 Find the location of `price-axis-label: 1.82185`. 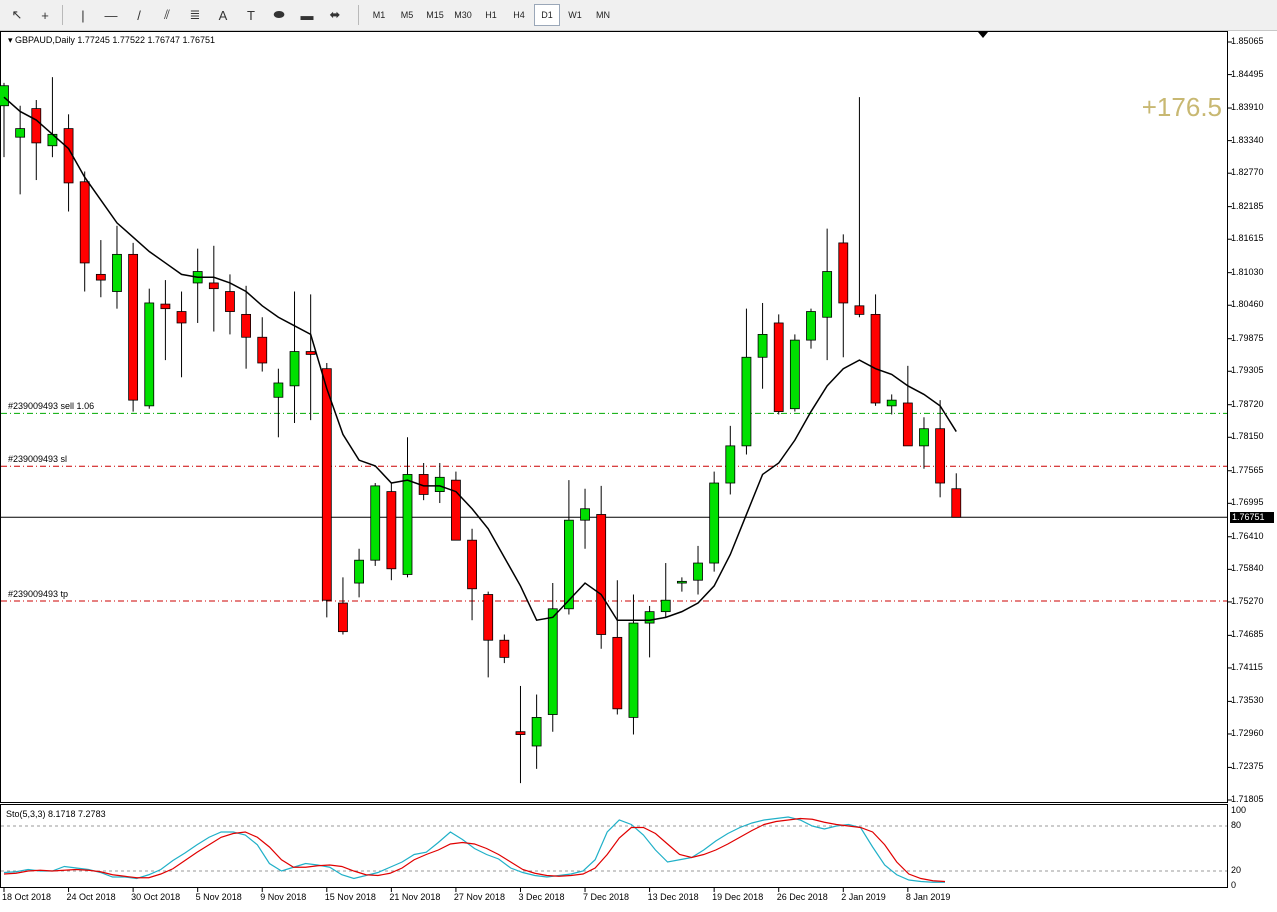

price-axis-label: 1.82185 is located at coordinates (1247, 205).